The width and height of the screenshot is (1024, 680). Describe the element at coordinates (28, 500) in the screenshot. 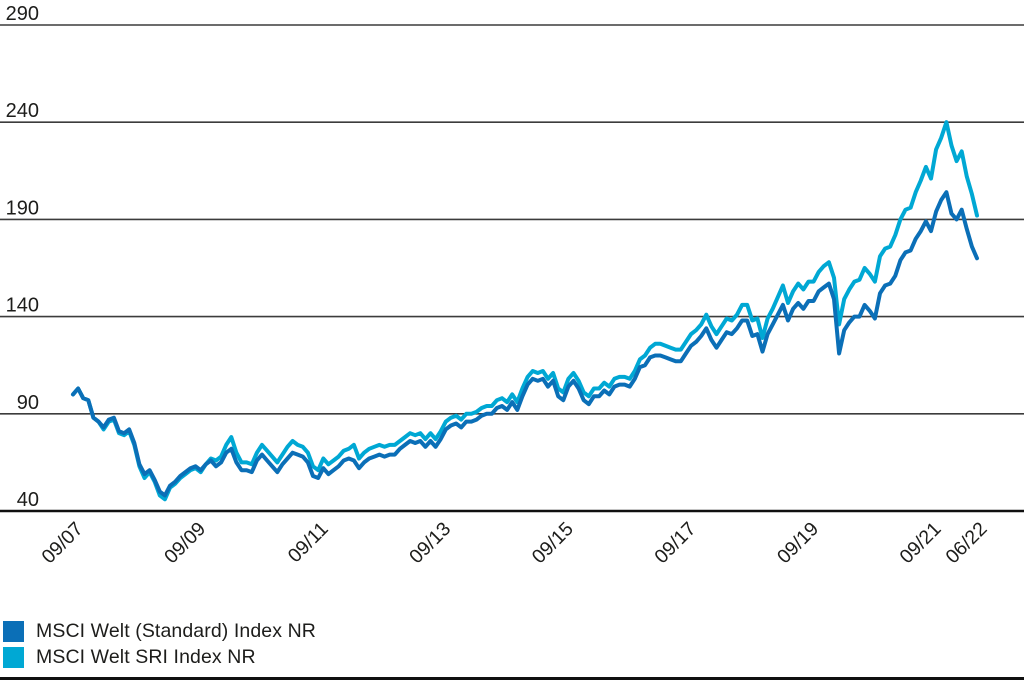

I see `y-axis-tick-label: 40` at that location.